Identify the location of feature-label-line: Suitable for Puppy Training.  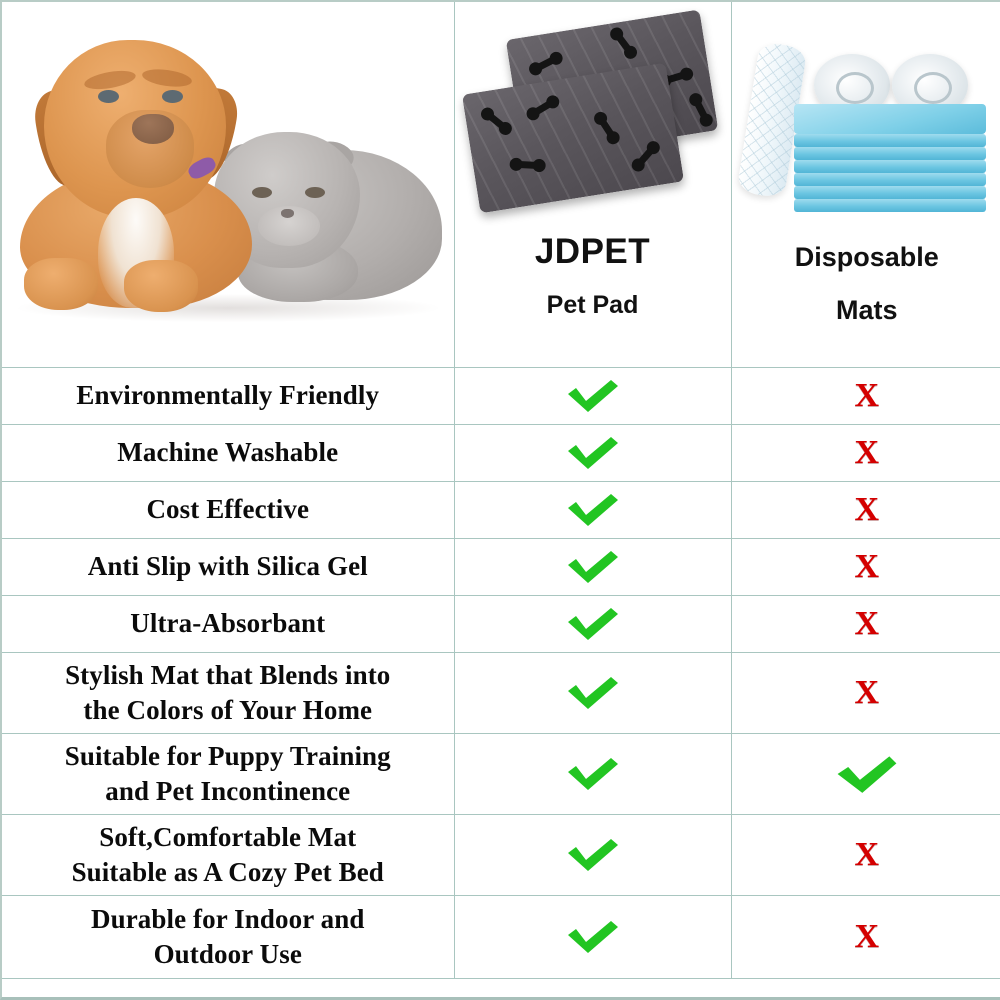
(227, 755).